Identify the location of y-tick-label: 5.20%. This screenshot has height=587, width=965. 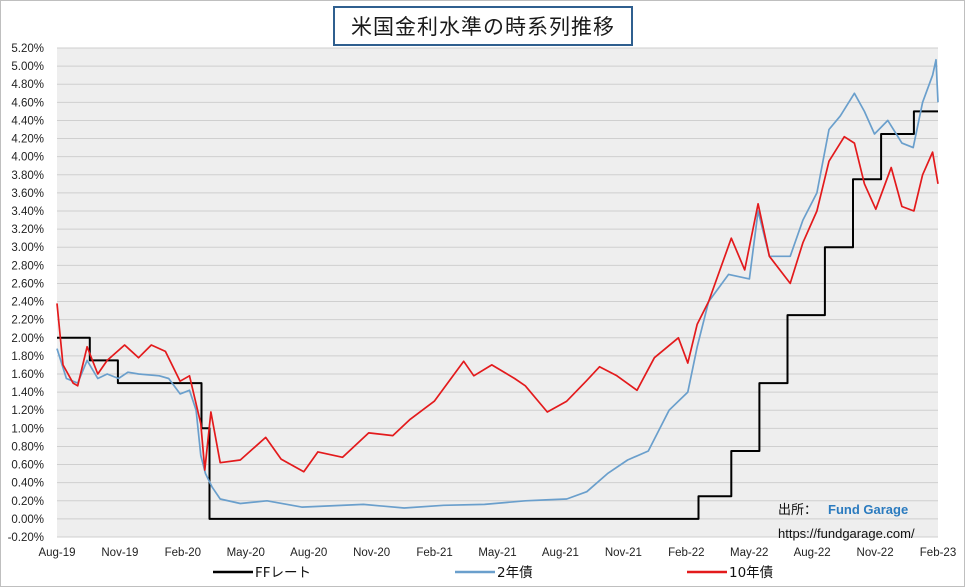
(27, 49).